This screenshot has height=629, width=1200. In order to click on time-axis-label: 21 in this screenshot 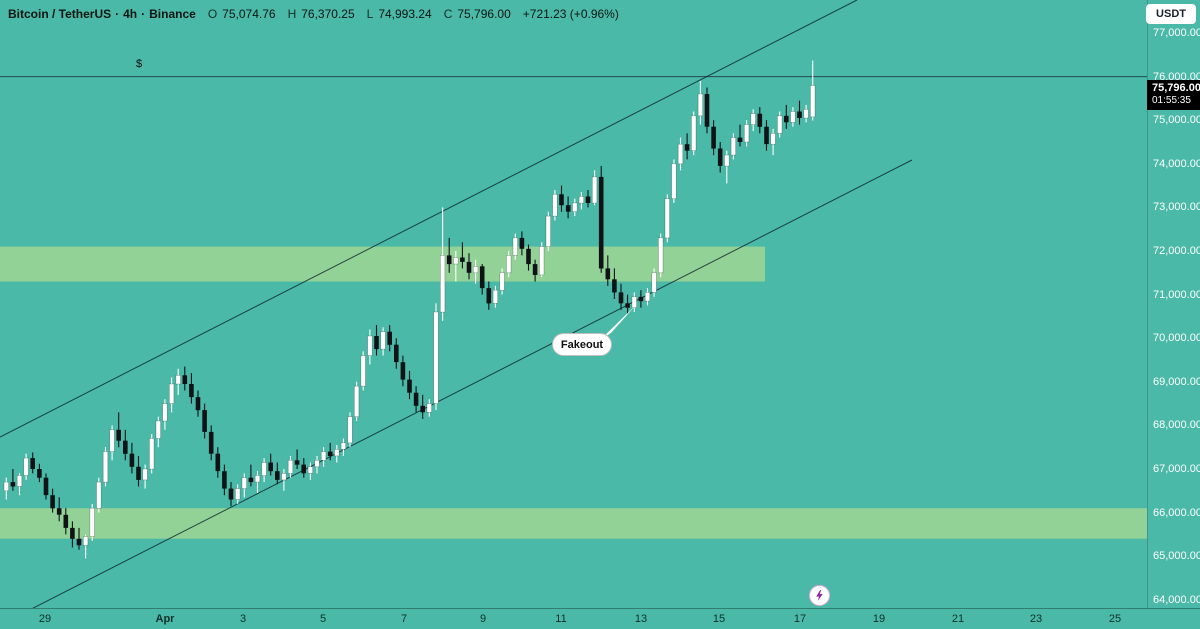, I will do `click(958, 619)`.